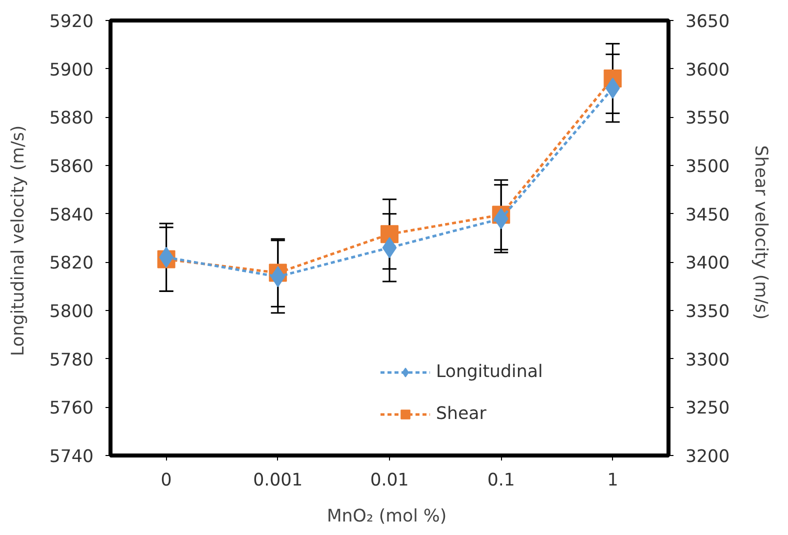  Describe the element at coordinates (708, 312) in the screenshot. I see `y2-tick-label: 3350` at that location.